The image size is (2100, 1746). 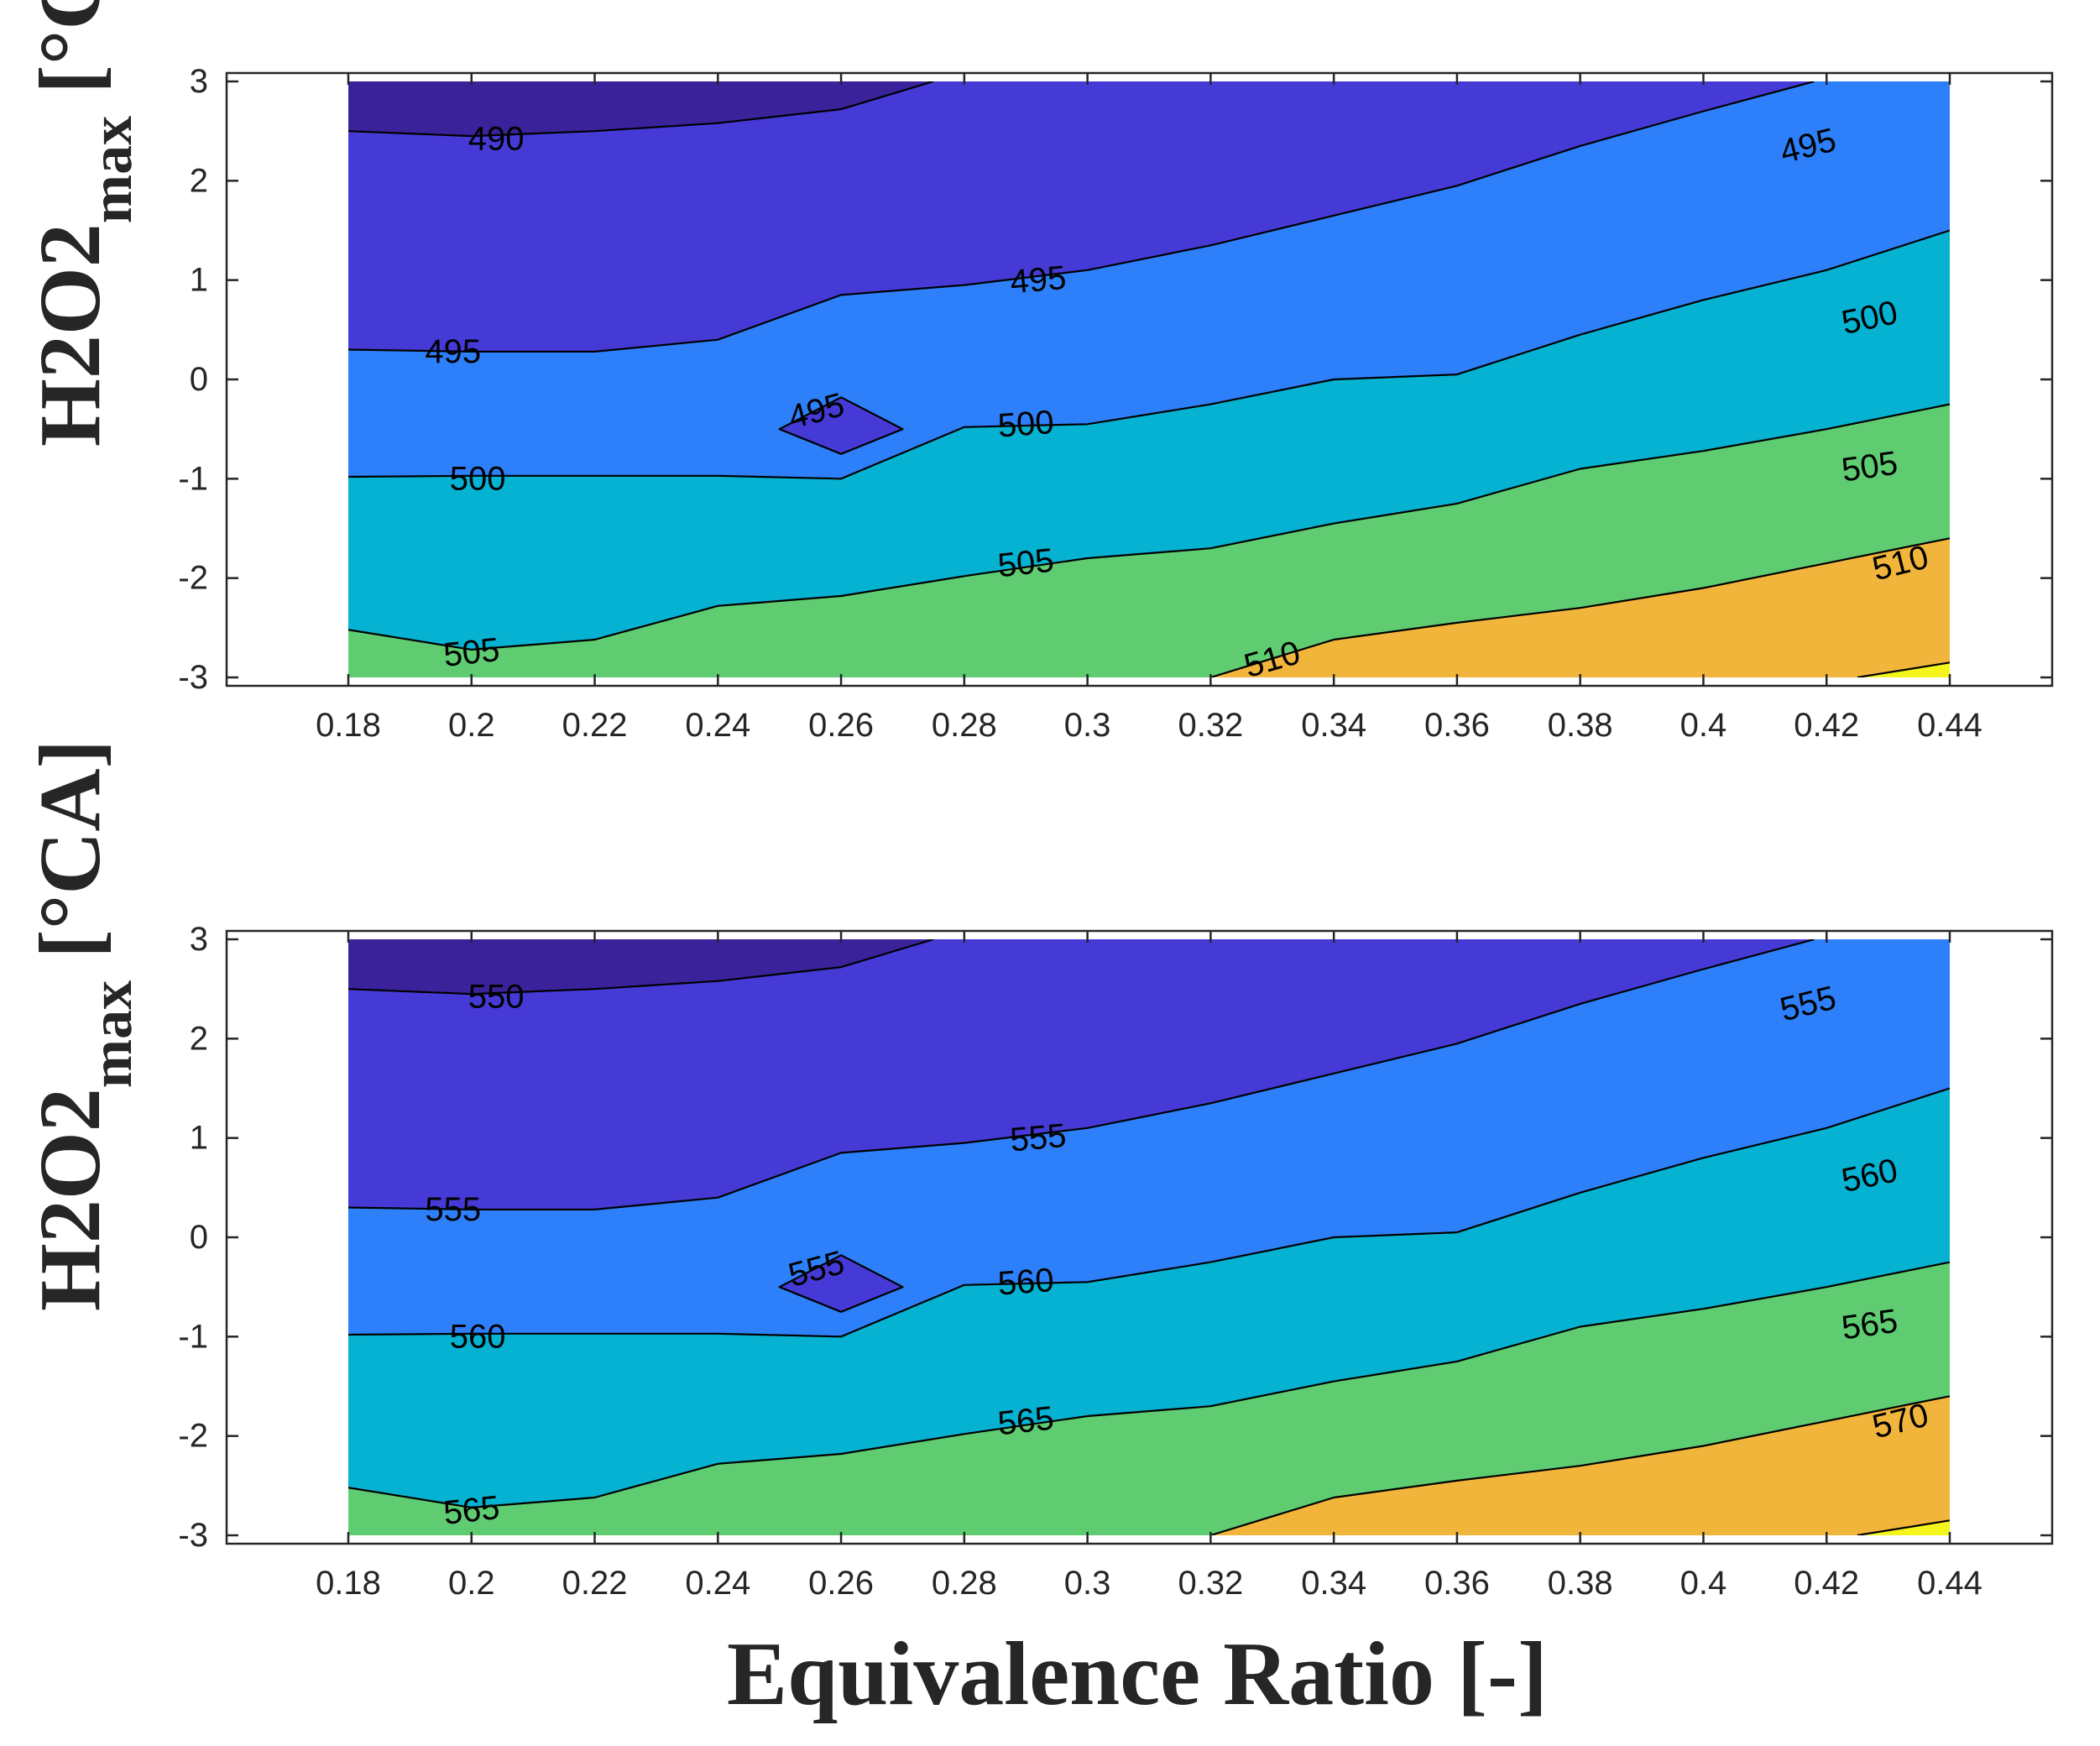 I want to click on top-y-label-subscript: max, so click(x=112, y=169).